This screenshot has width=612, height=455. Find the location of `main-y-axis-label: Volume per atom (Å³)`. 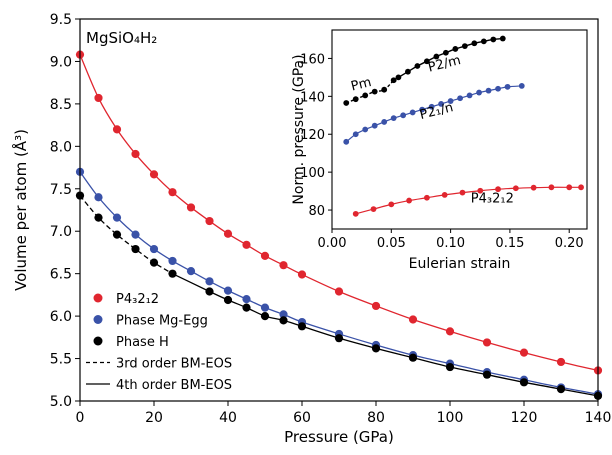

main-y-axis-label: Volume per atom (Å³) is located at coordinates (20, 210).